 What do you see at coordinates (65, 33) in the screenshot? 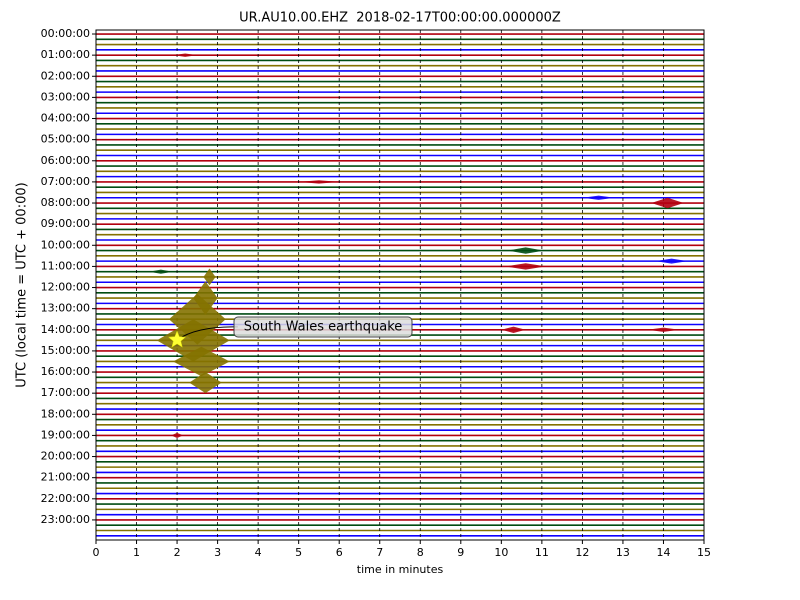
I see `y-tick-label: 00:00:00` at bounding box center [65, 33].